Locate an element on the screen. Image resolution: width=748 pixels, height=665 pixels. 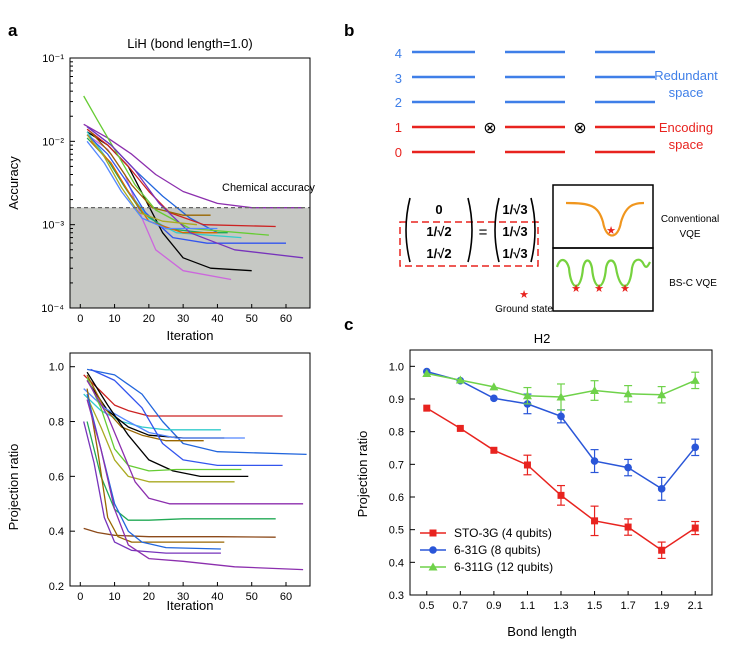
x-tick-label: 0.7 is located at coordinates (460, 606).